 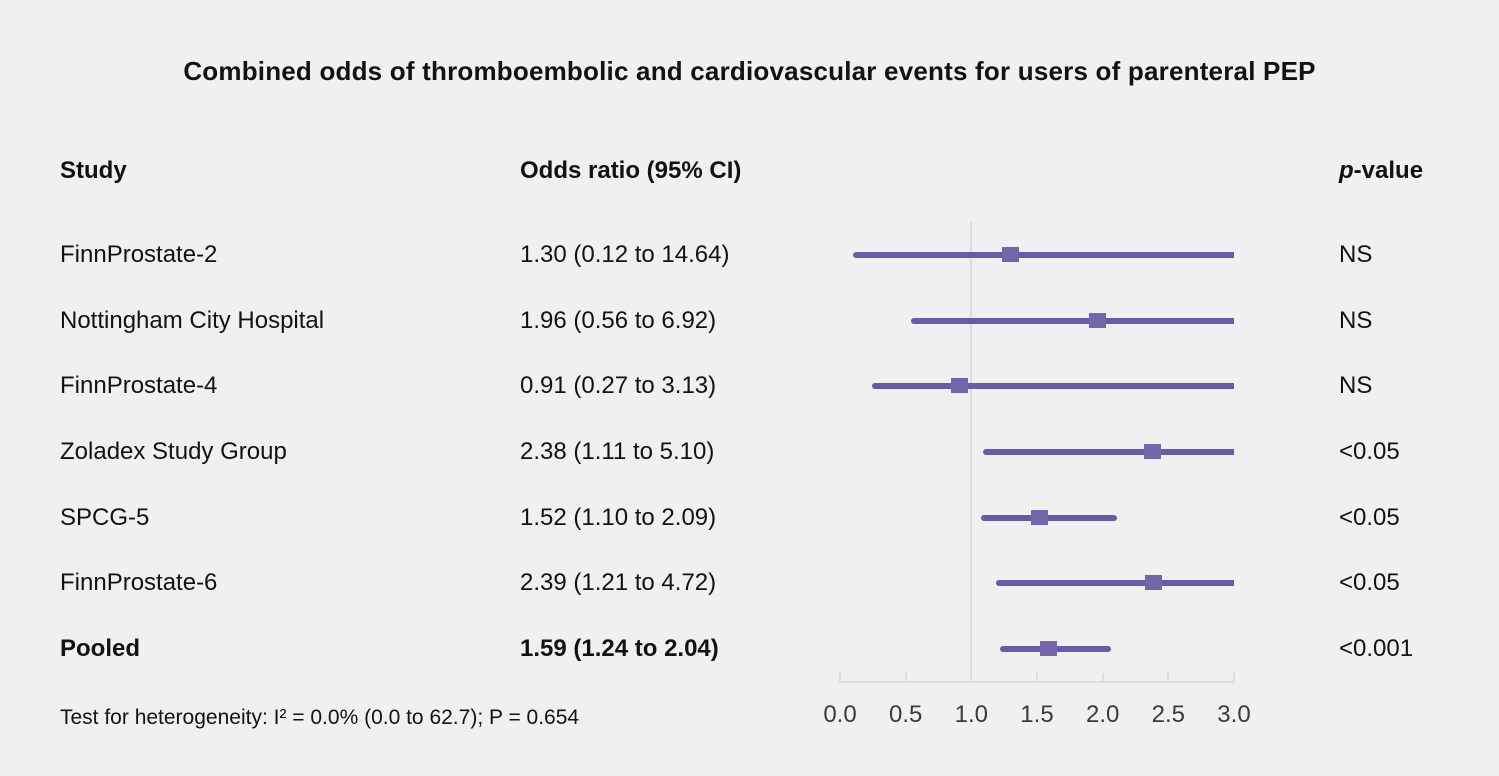 I want to click on x-axis-tick-label: 1.0, so click(x=971, y=714).